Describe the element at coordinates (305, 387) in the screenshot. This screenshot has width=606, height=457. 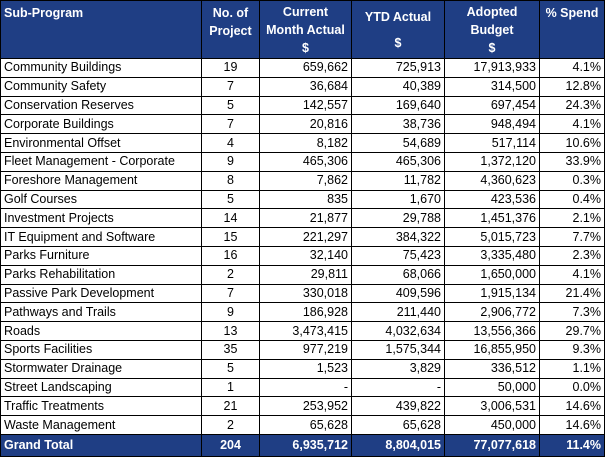
I see `cell-current-month-actual: -` at that location.